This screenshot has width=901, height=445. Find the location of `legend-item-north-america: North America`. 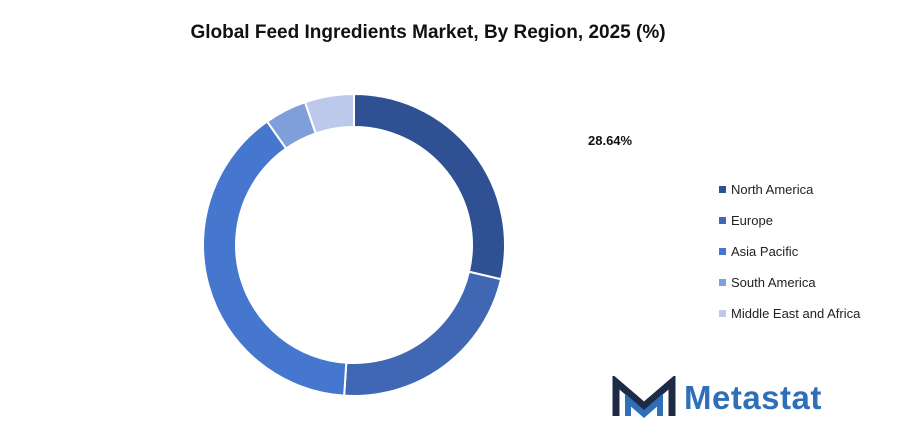

legend-item-north-america: North America is located at coordinates (789, 189).